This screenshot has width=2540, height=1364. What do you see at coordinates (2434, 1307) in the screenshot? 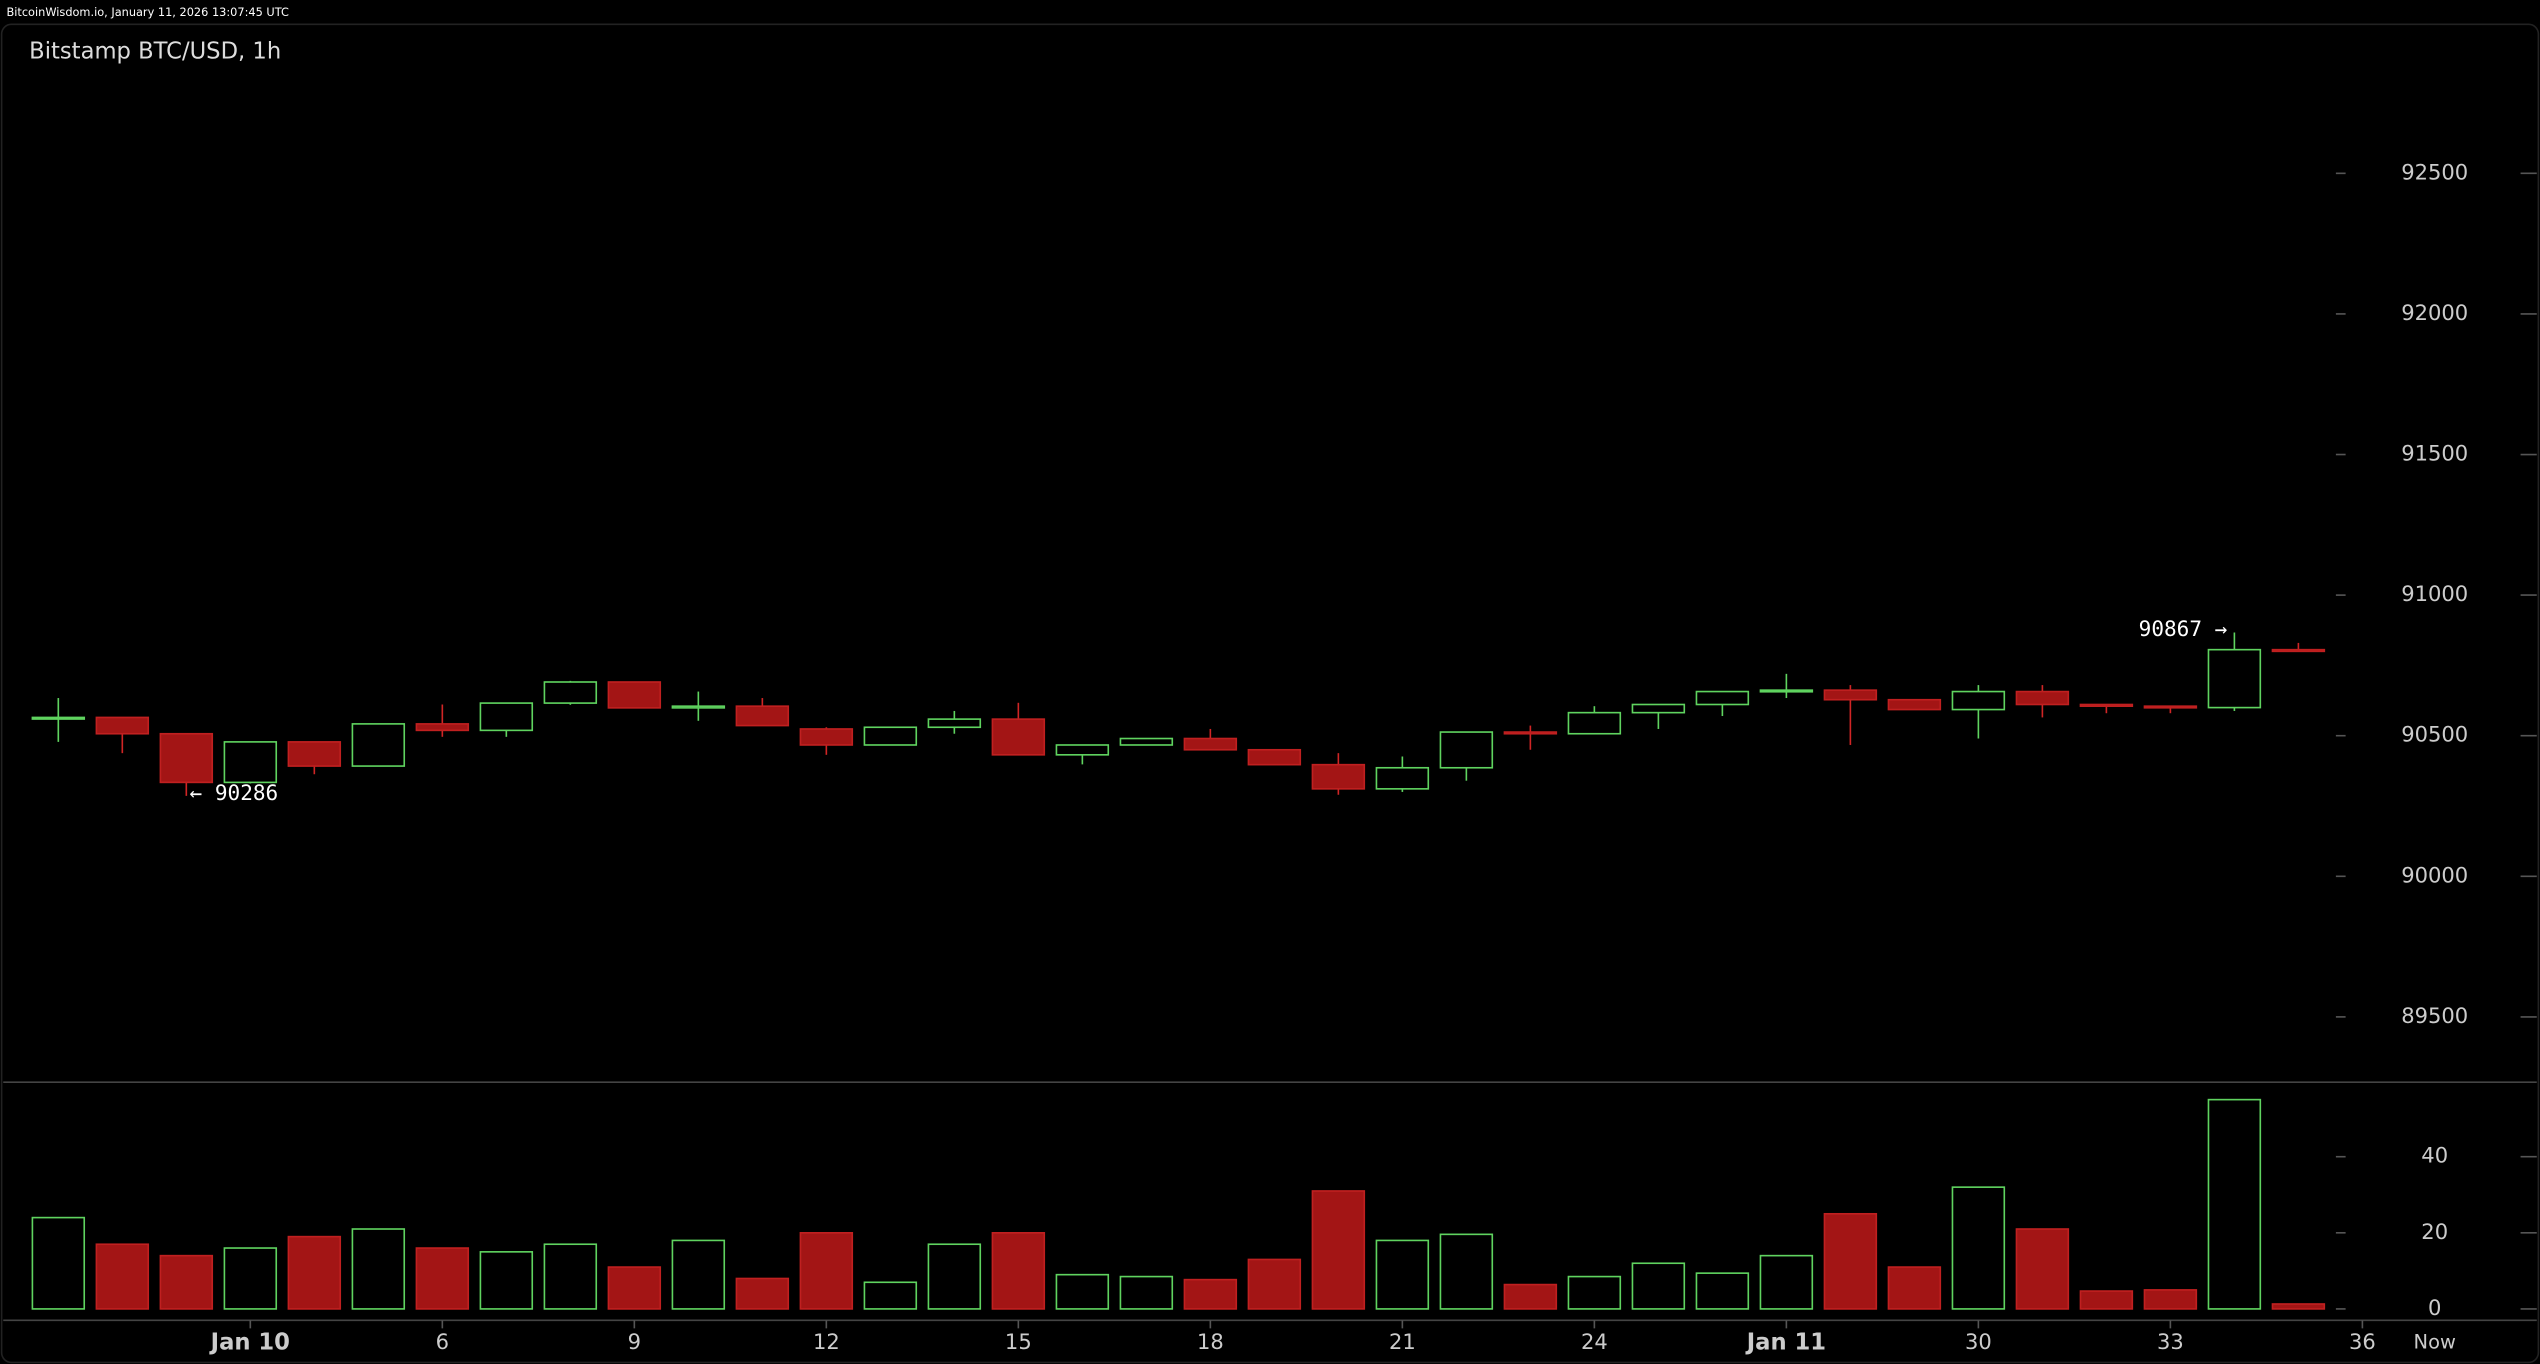
I see `y2-tick-label: 0` at bounding box center [2434, 1307].